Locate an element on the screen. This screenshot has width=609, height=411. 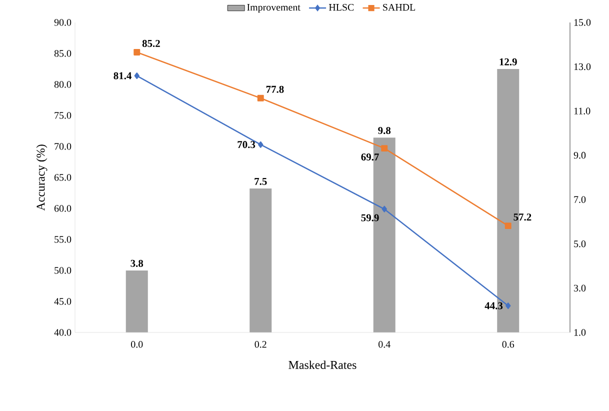
y2-tick-label: 15.0 is located at coordinates (582, 22).